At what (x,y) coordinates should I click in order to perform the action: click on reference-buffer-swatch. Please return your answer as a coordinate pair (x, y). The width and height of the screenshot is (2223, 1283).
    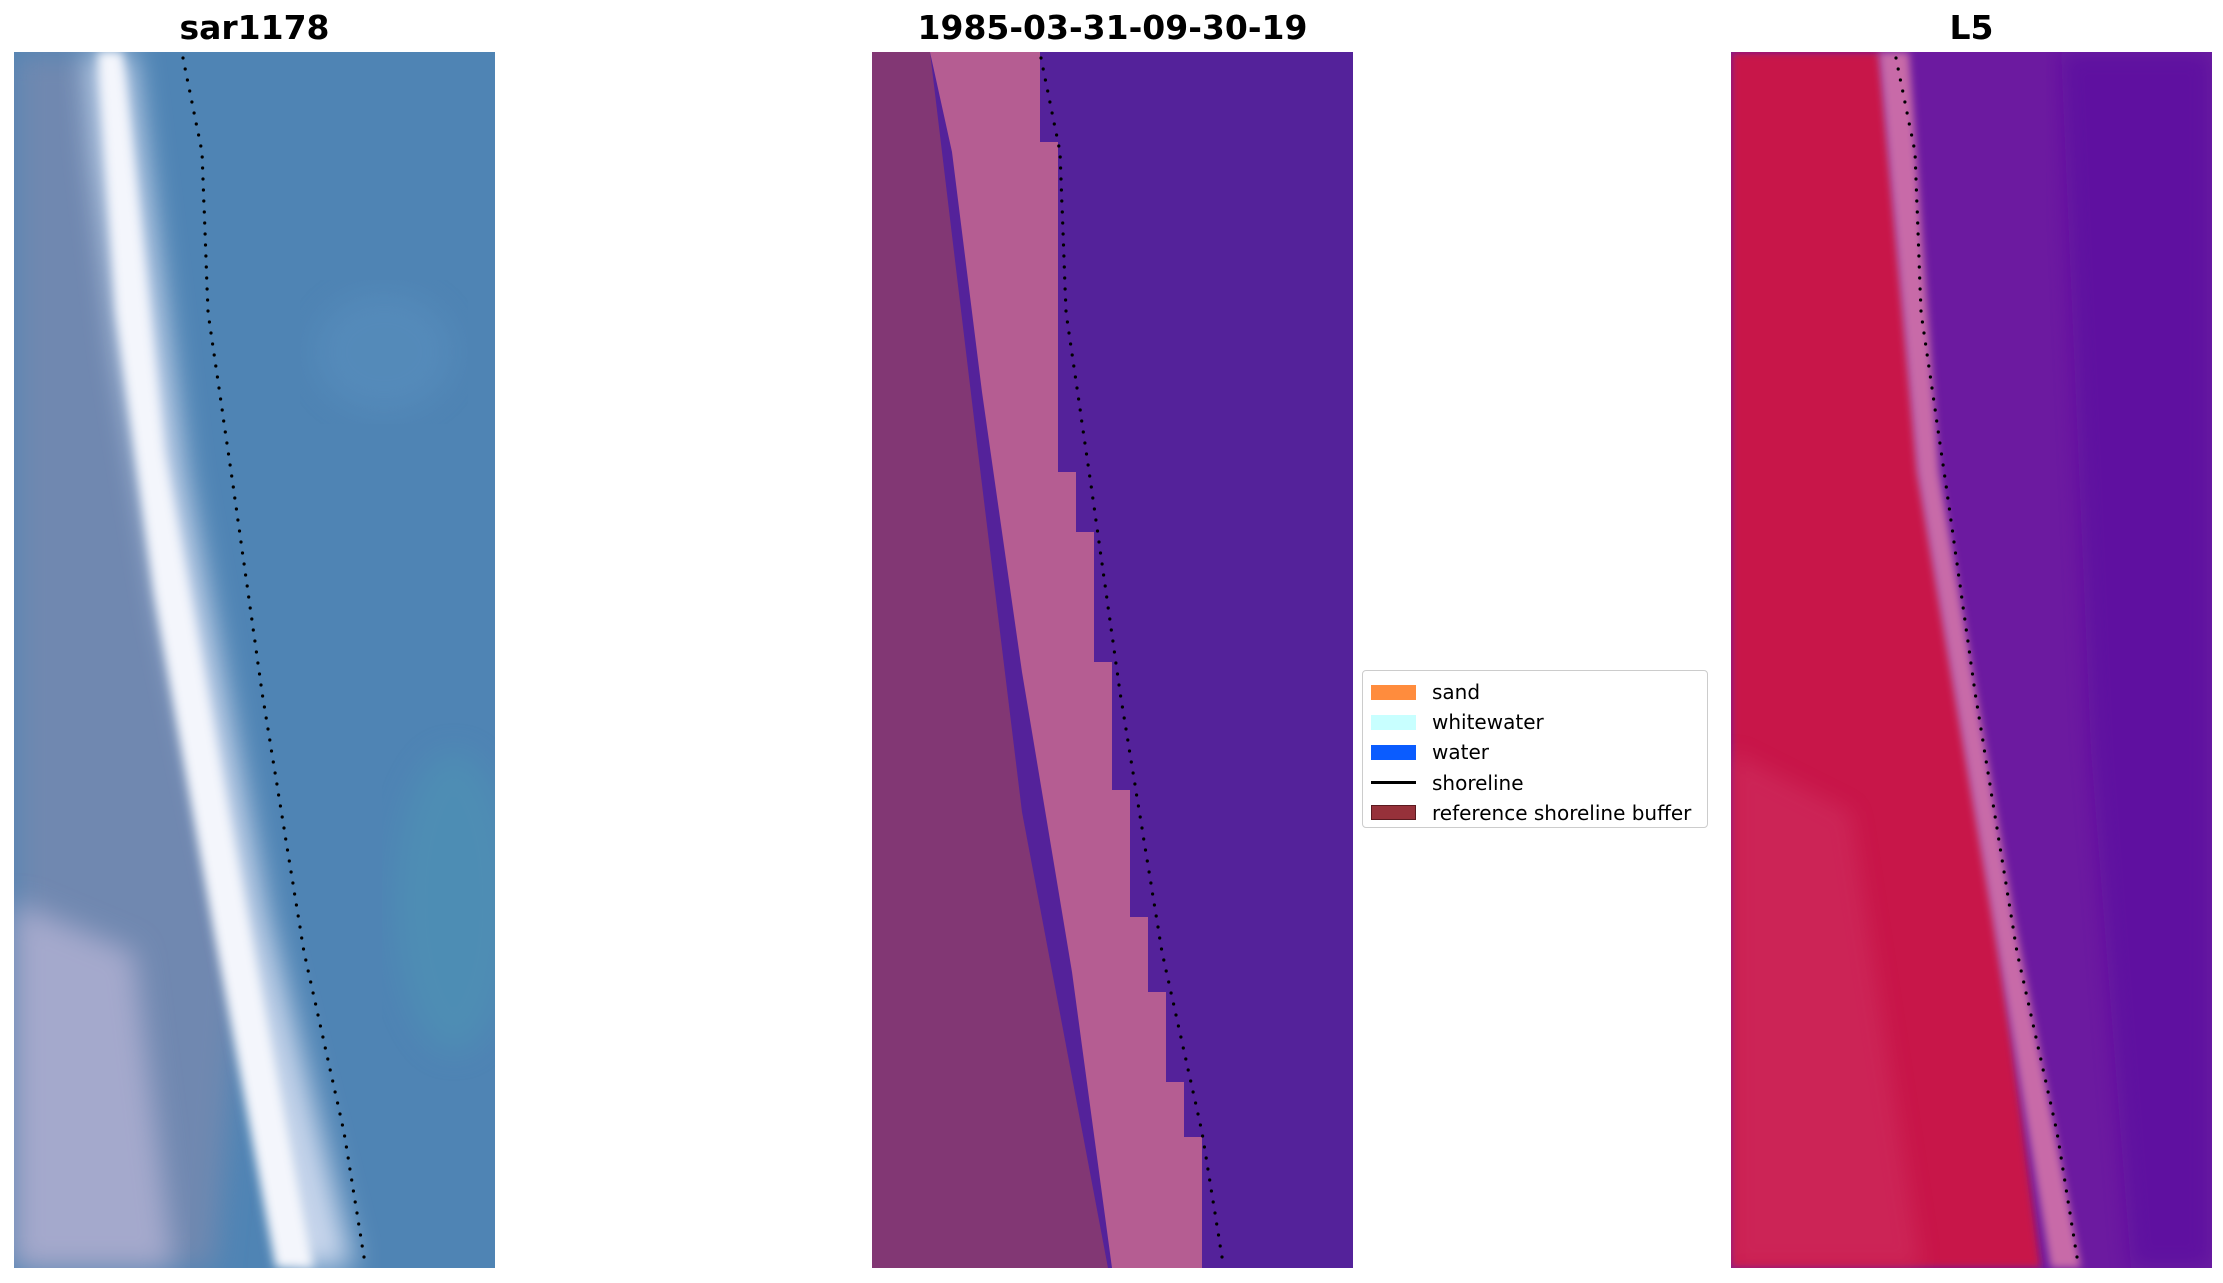
    Looking at the image, I should click on (1393, 813).